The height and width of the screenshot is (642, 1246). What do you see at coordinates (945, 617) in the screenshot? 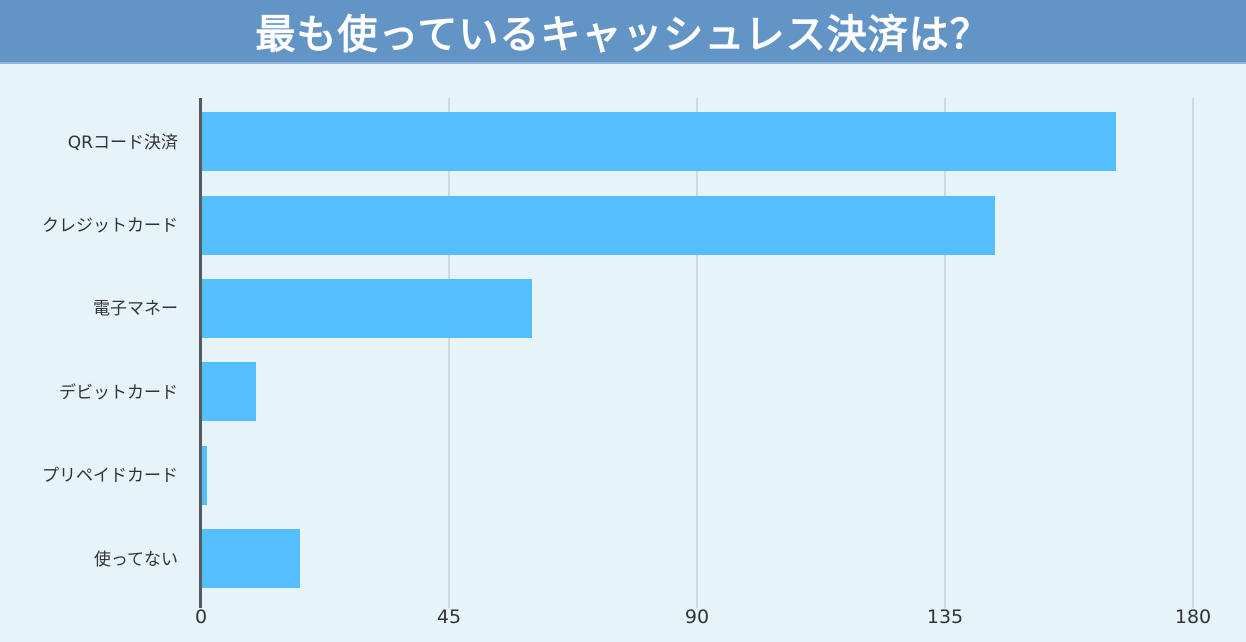
I see `x-tick-label: 135` at bounding box center [945, 617].